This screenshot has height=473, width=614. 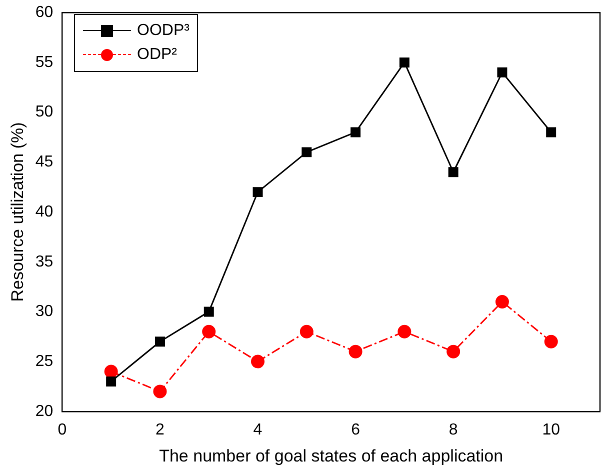 I want to click on y-tick-label: 20, so click(x=44, y=411).